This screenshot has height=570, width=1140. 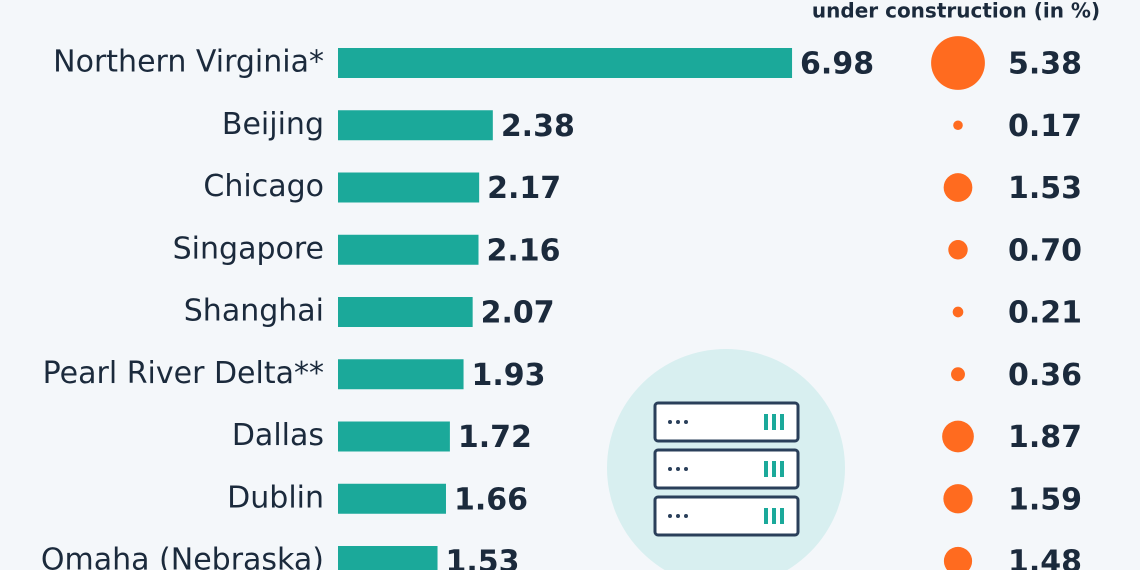 What do you see at coordinates (491, 499) in the screenshot?
I see `bar-value-label: 1.66` at bounding box center [491, 499].